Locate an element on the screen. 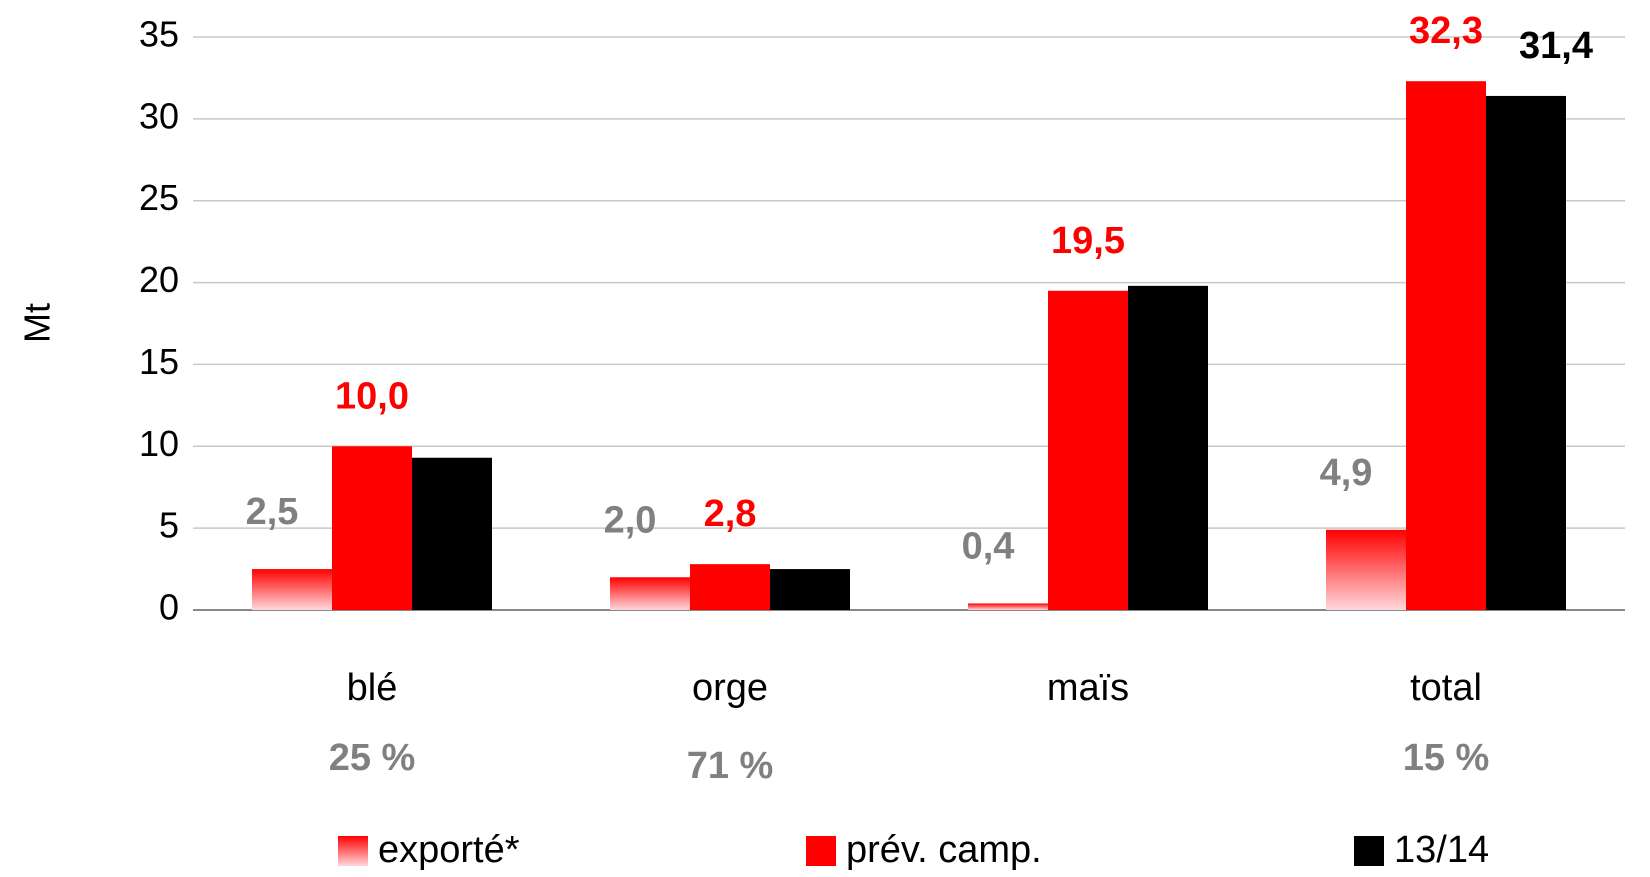 This screenshot has width=1650, height=877. value-label: 4,9 is located at coordinates (1346, 473).